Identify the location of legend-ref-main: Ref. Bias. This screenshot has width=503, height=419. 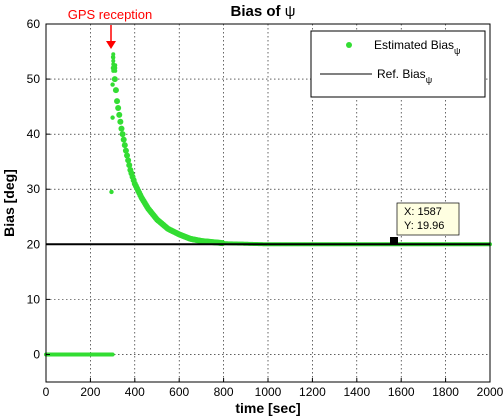
(401, 74).